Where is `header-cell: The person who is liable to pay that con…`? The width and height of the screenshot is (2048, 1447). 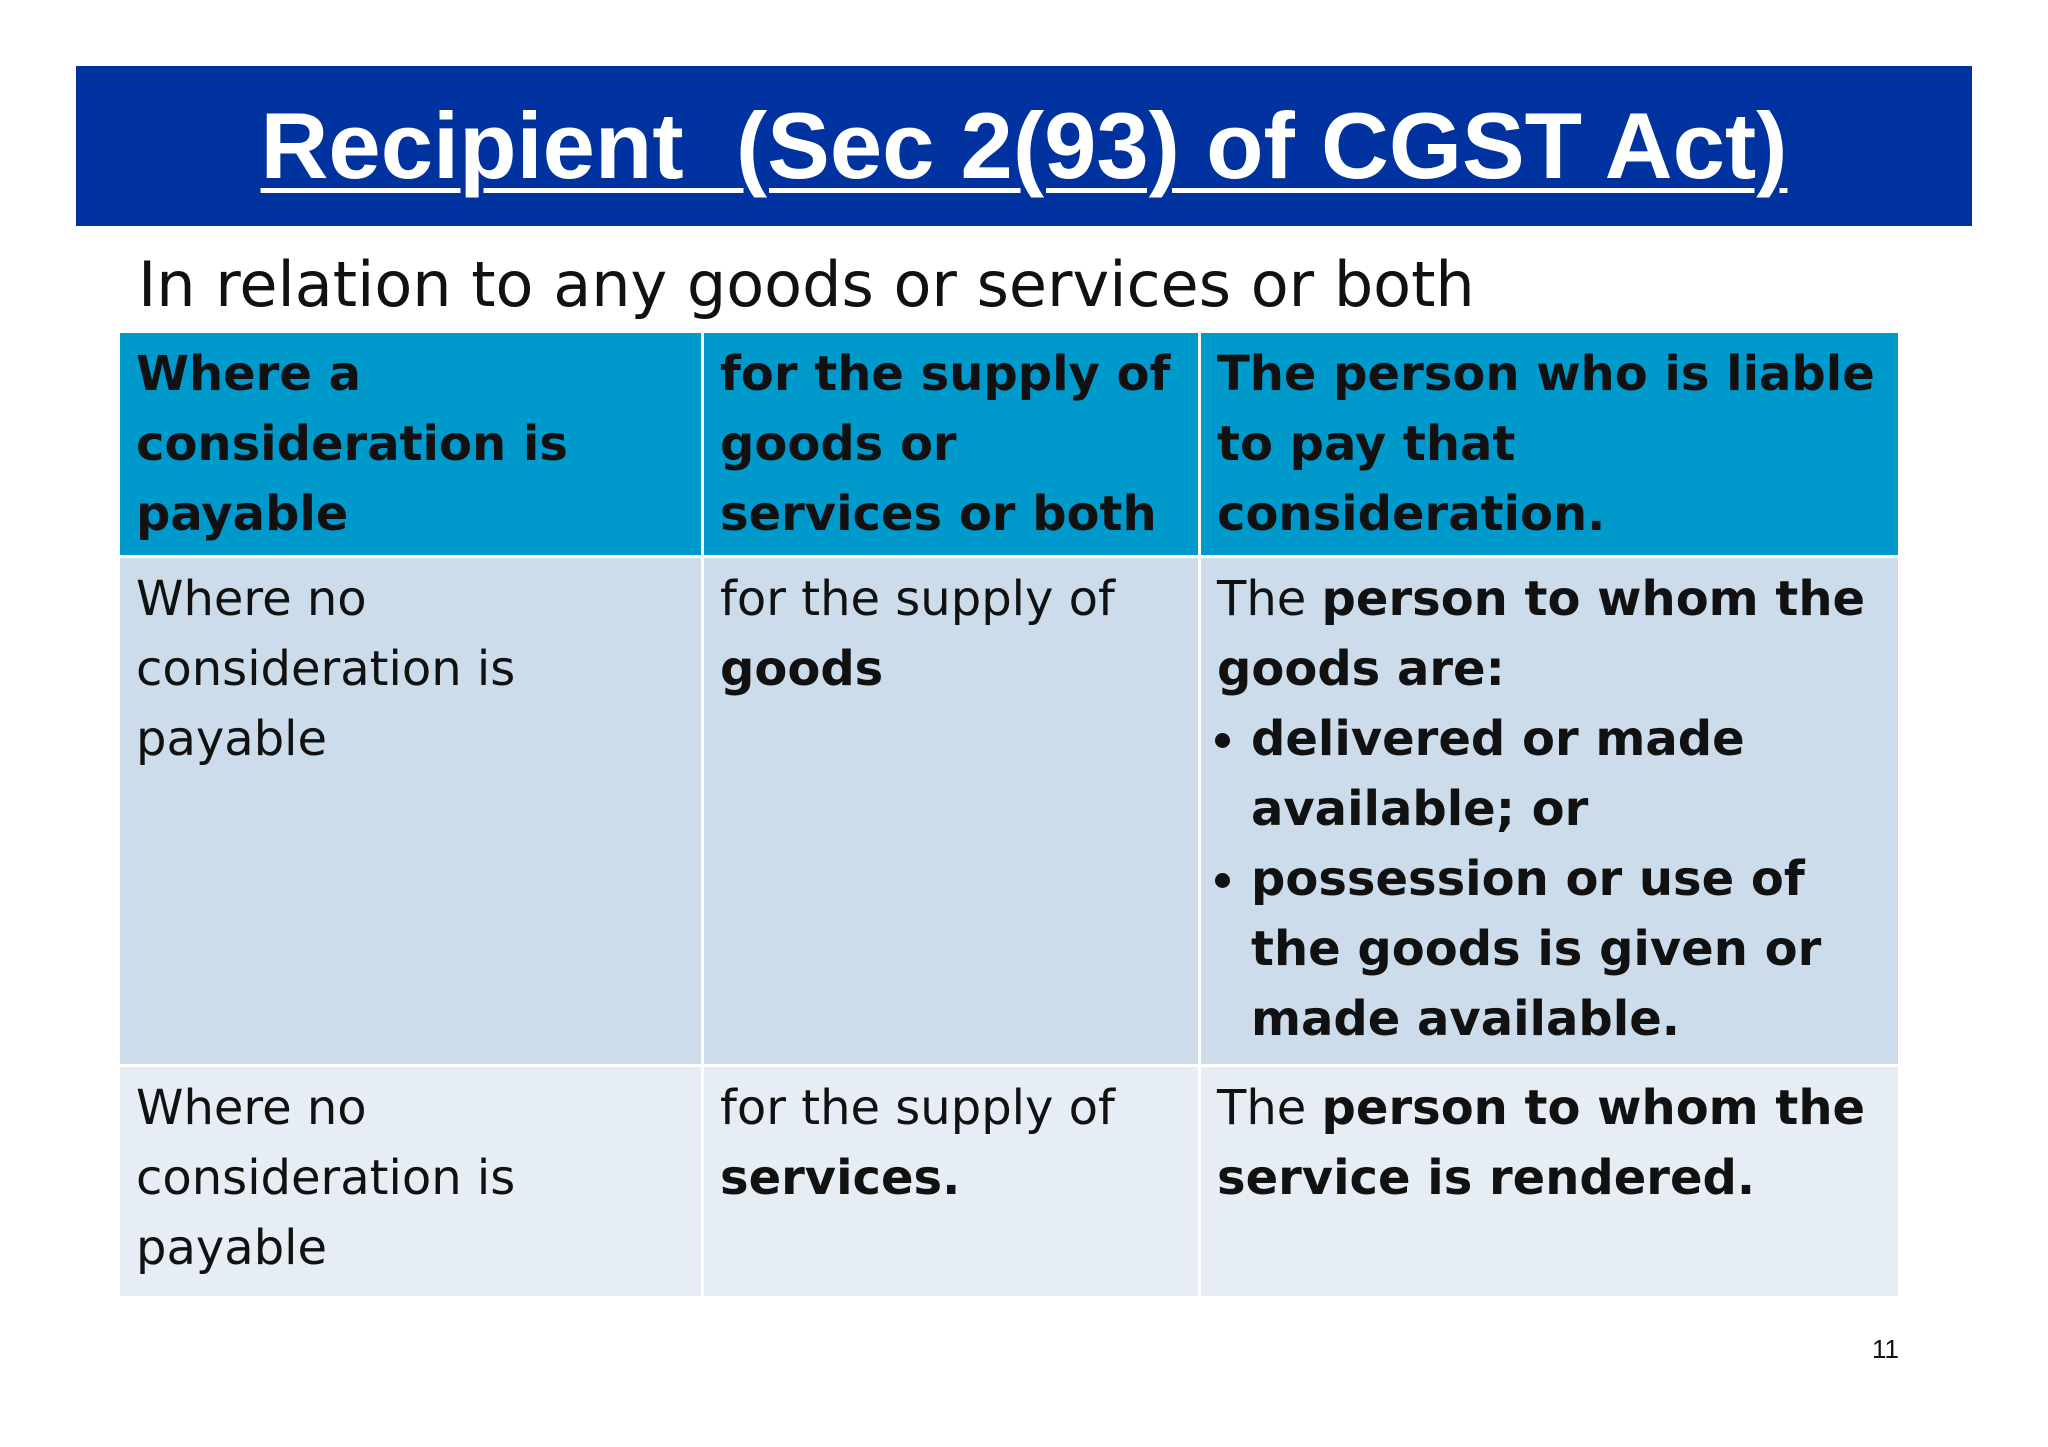 header-cell: The person who is liable to pay that con… is located at coordinates (1549, 444).